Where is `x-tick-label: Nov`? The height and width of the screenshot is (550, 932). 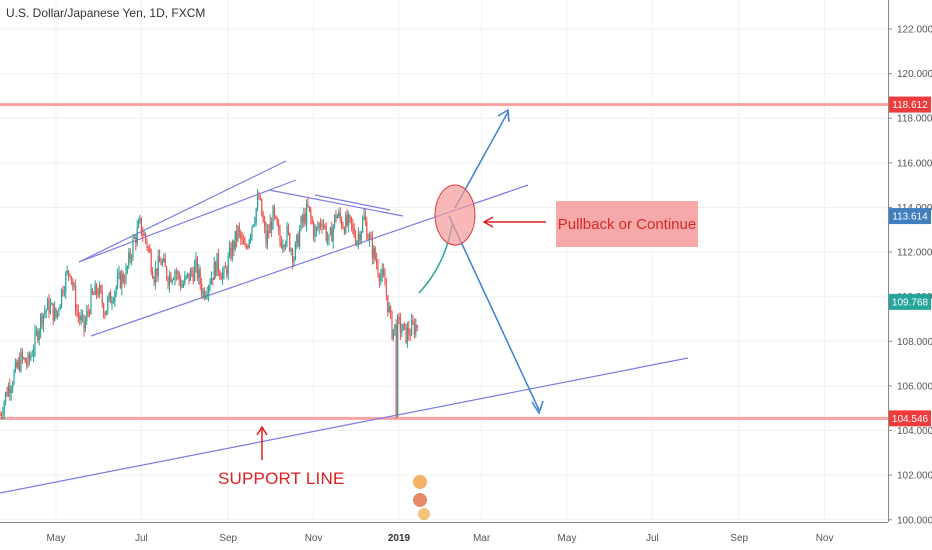 x-tick-label: Nov is located at coordinates (825, 538).